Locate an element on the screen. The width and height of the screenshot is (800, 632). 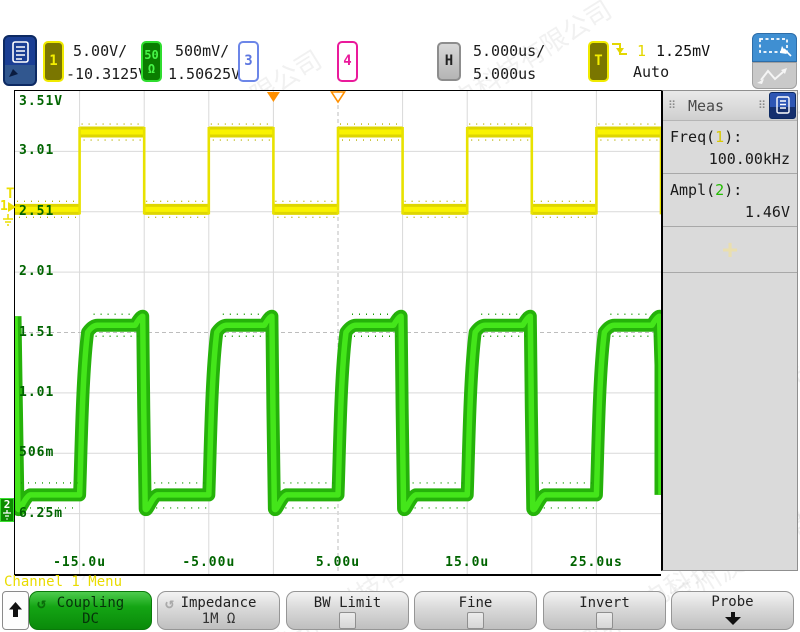
channel2-readout: 500mV/ 1.50625V is located at coordinates (204, 63).